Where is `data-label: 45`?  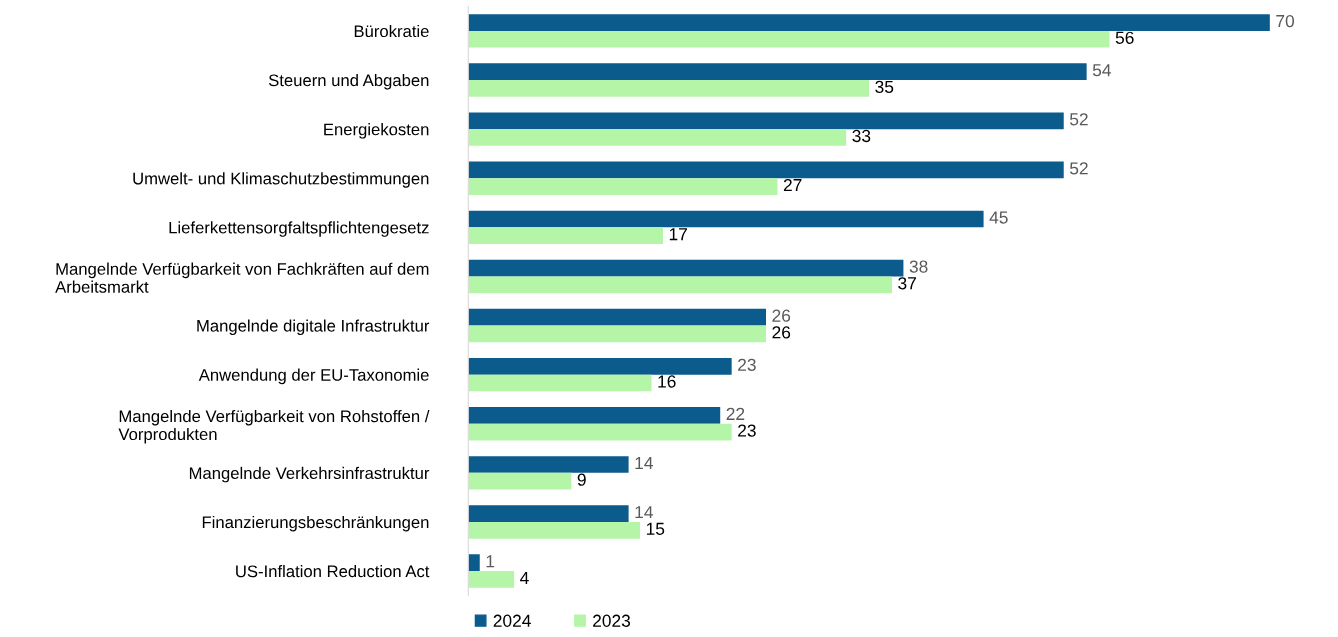
data-label: 45 is located at coordinates (998, 217).